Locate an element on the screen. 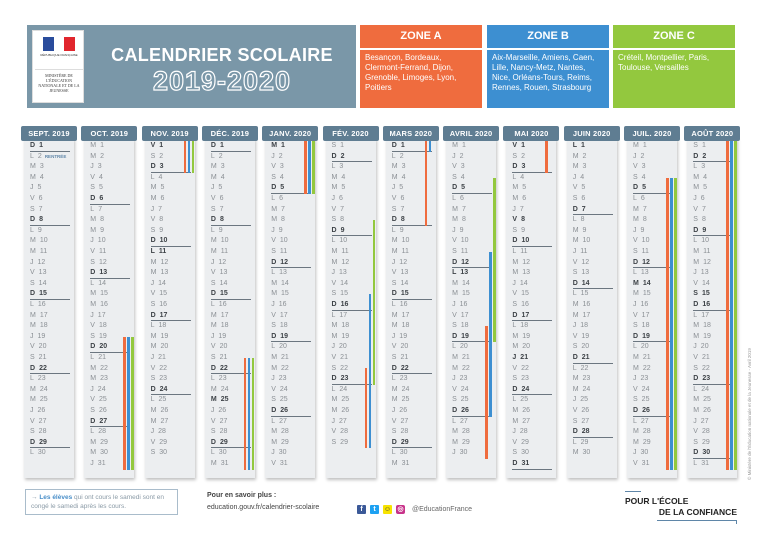  day-number: 16 is located at coordinates (644, 304).